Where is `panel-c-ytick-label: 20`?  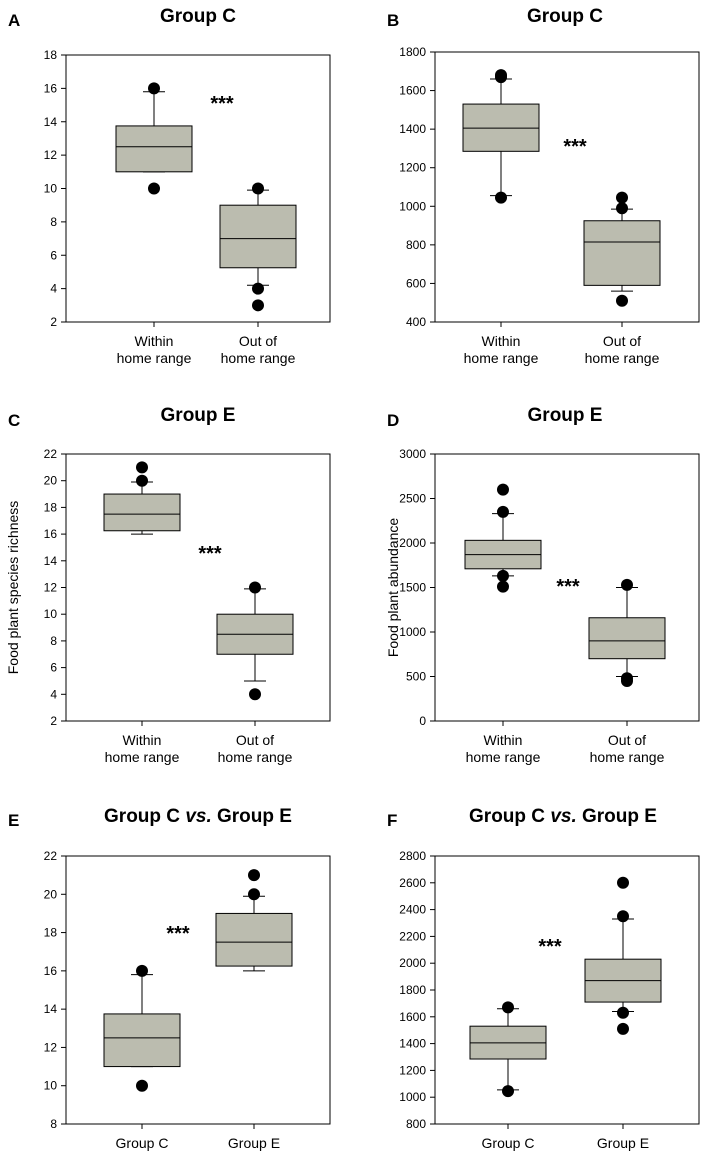 panel-c-ytick-label: 20 is located at coordinates (51, 481).